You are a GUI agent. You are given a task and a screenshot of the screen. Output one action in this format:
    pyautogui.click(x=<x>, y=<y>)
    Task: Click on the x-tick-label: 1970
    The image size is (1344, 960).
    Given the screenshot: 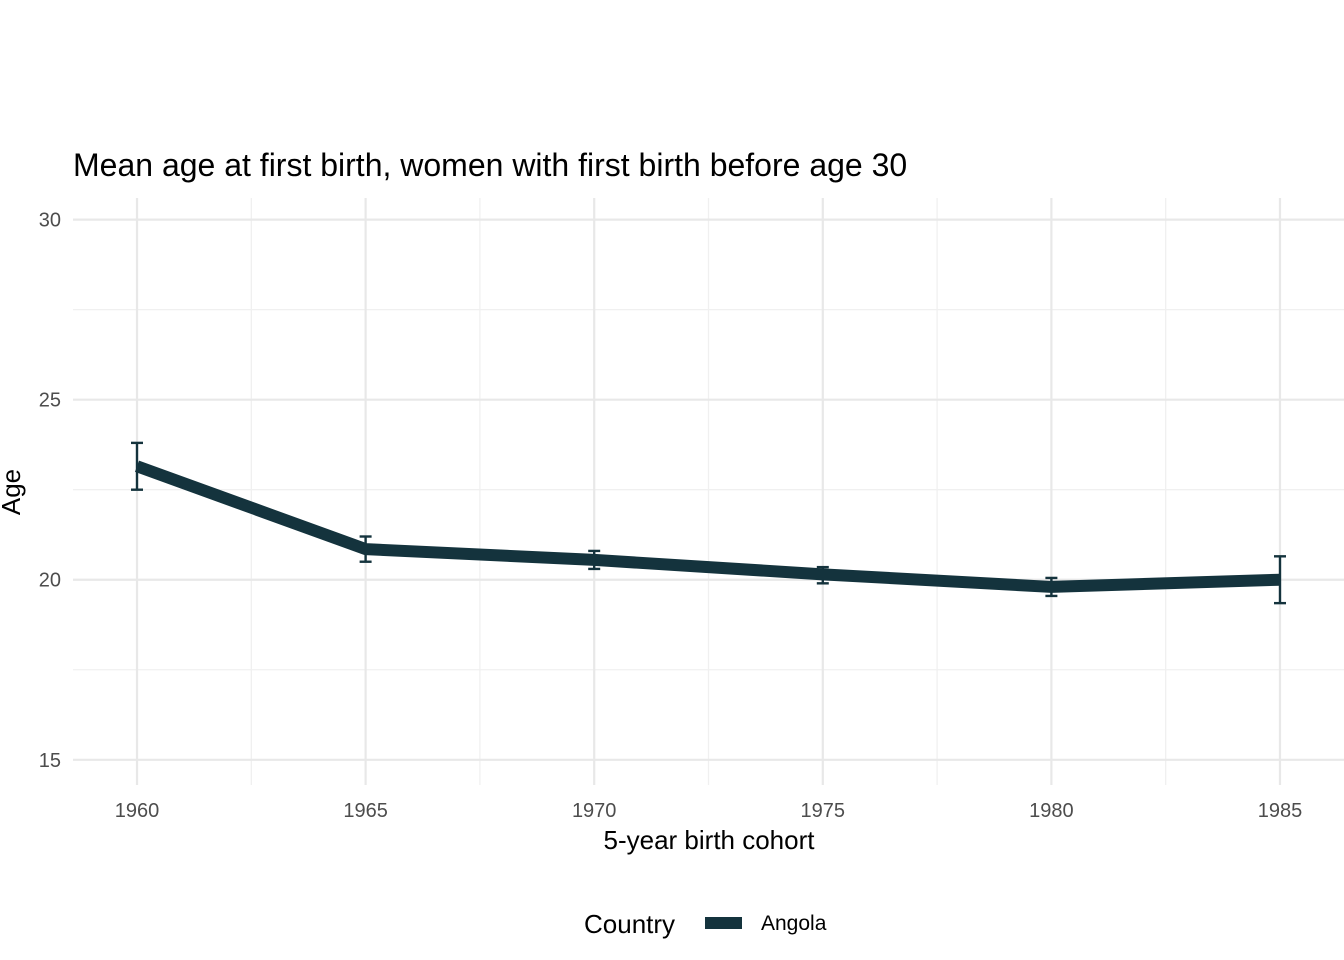 What is the action you would take?
    pyautogui.click(x=594, y=811)
    